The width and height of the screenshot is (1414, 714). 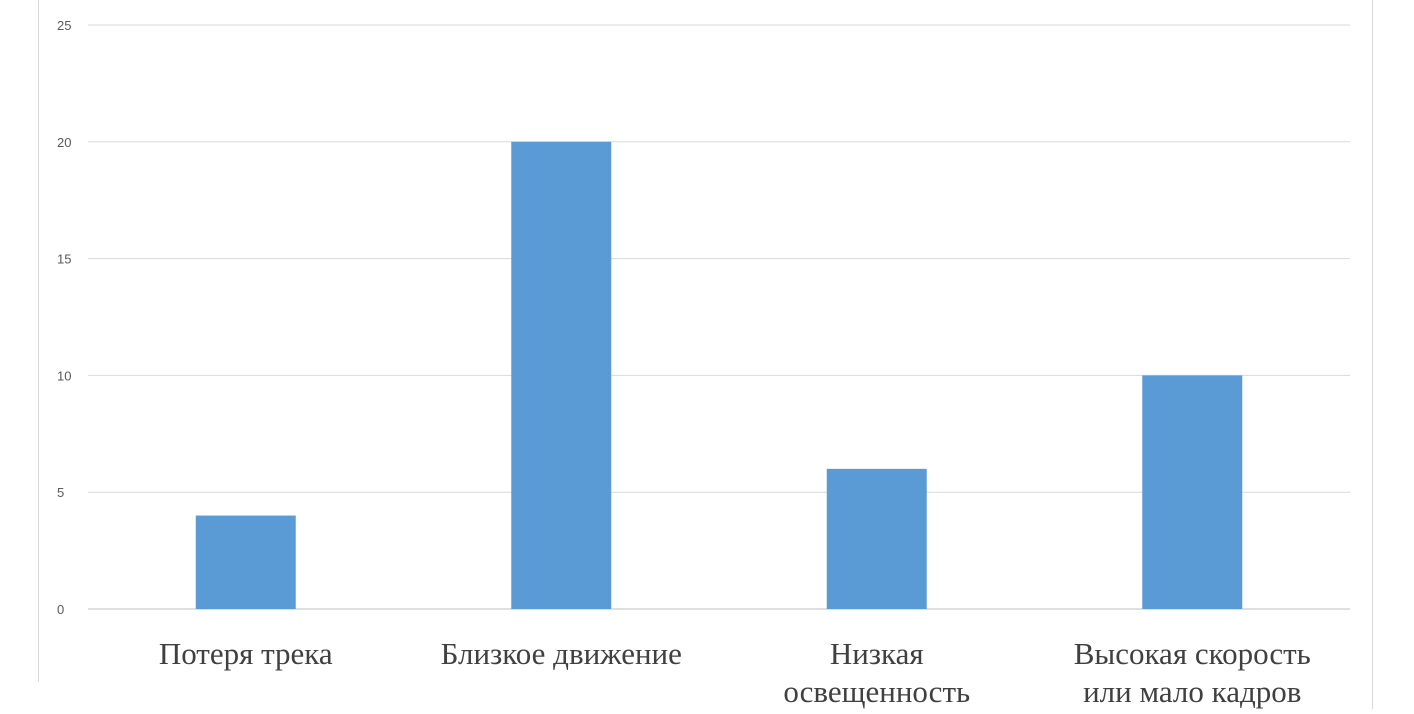 What do you see at coordinates (876, 672) in the screenshot?
I see `x-category-label: Низкая освещенность` at bounding box center [876, 672].